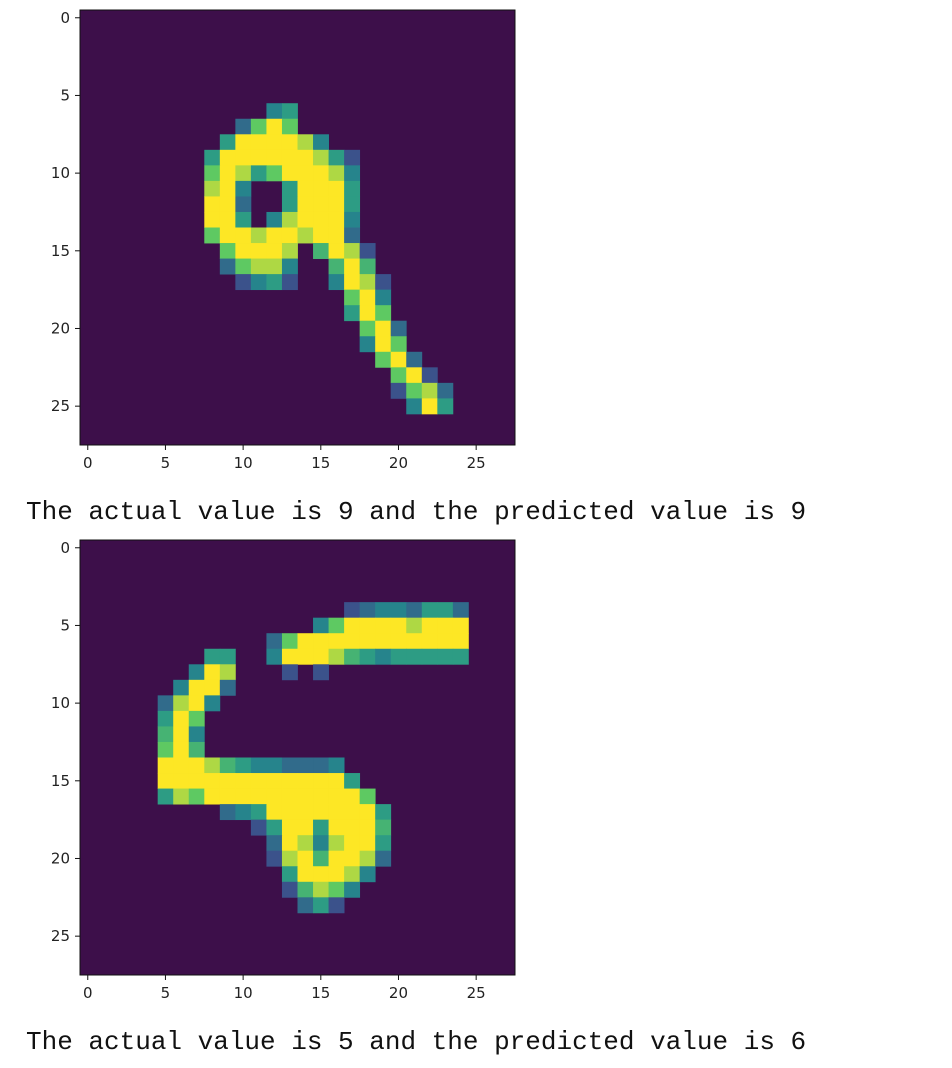 The width and height of the screenshot is (952, 1068). What do you see at coordinates (243, 463) in the screenshot?
I see `x-tick-label: 10` at bounding box center [243, 463].